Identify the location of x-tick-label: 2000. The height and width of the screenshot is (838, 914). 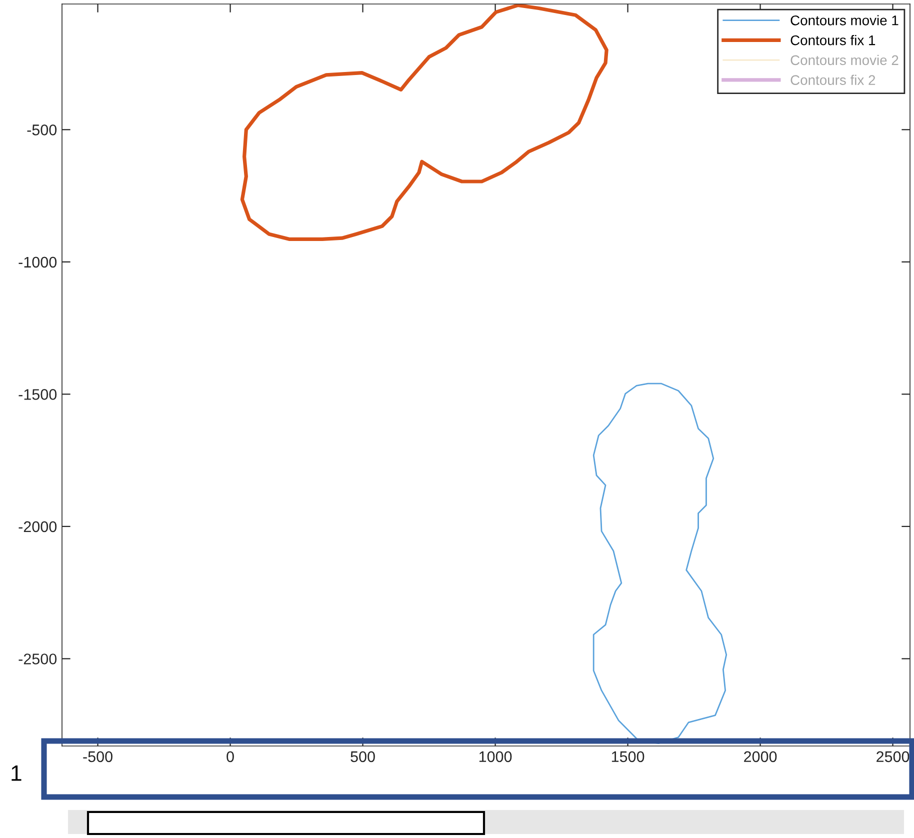
(760, 756).